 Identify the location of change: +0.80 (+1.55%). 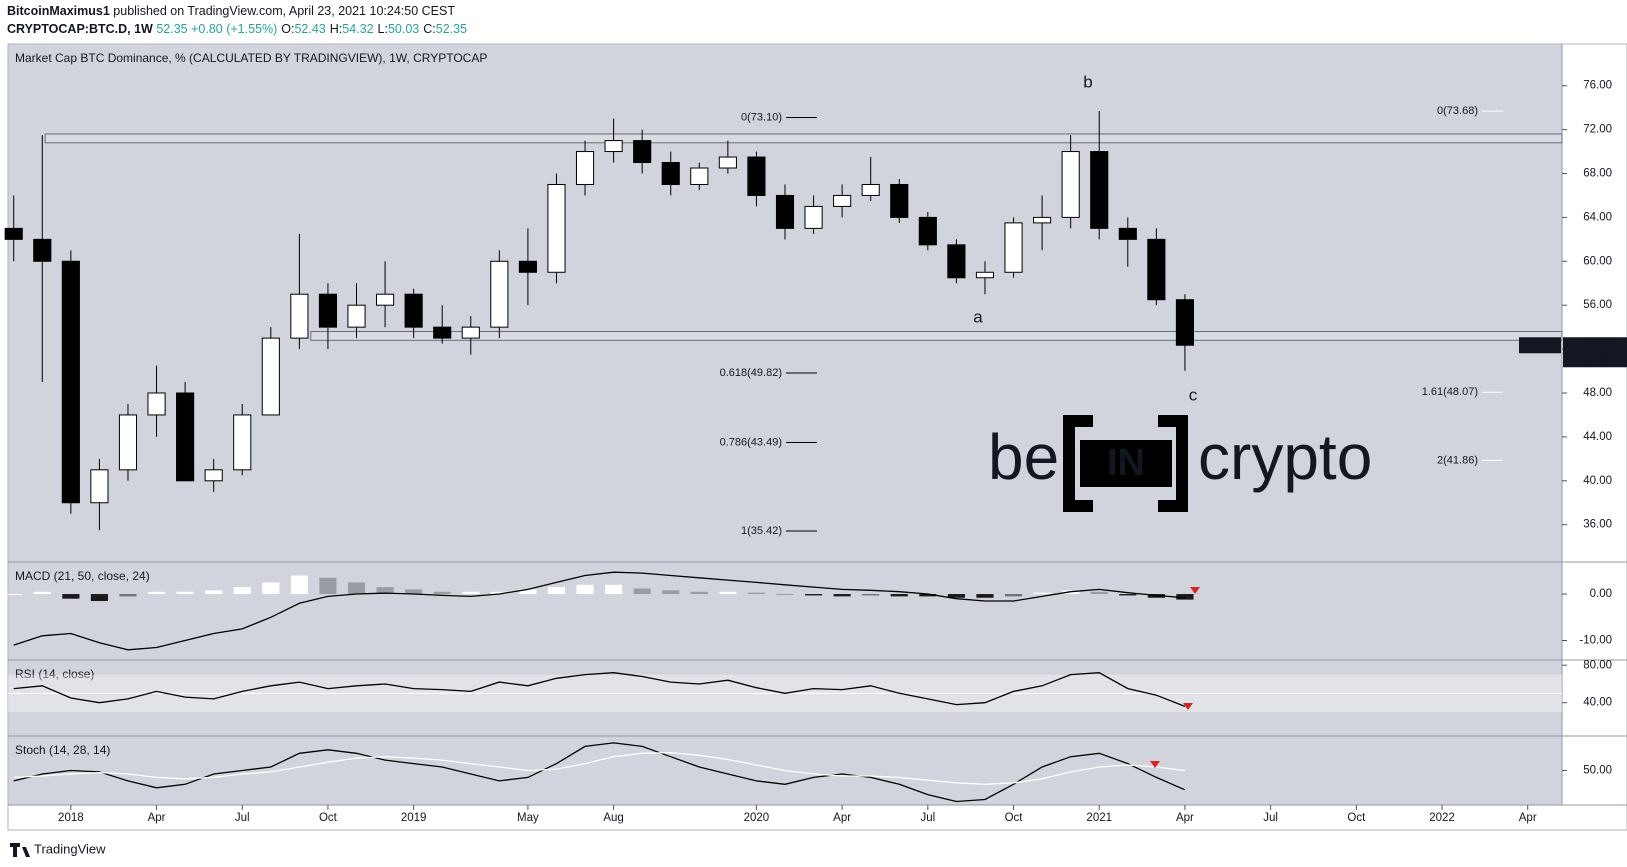
(234, 29).